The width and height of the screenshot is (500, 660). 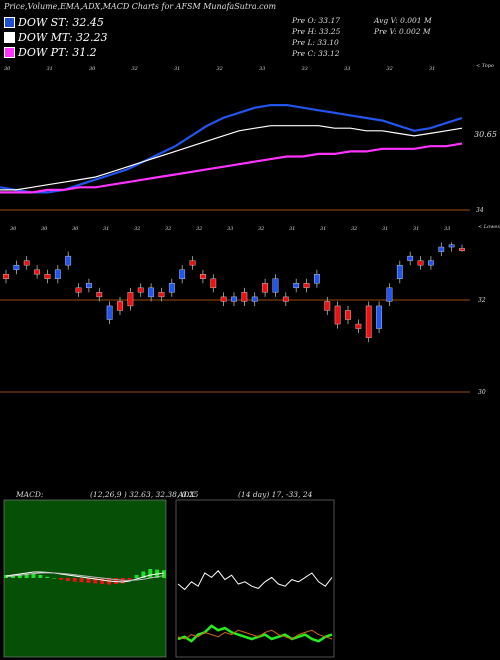 What do you see at coordinates (485, 134) in the screenshot?
I see `panel1-price-label-1: 30.65` at bounding box center [485, 134].